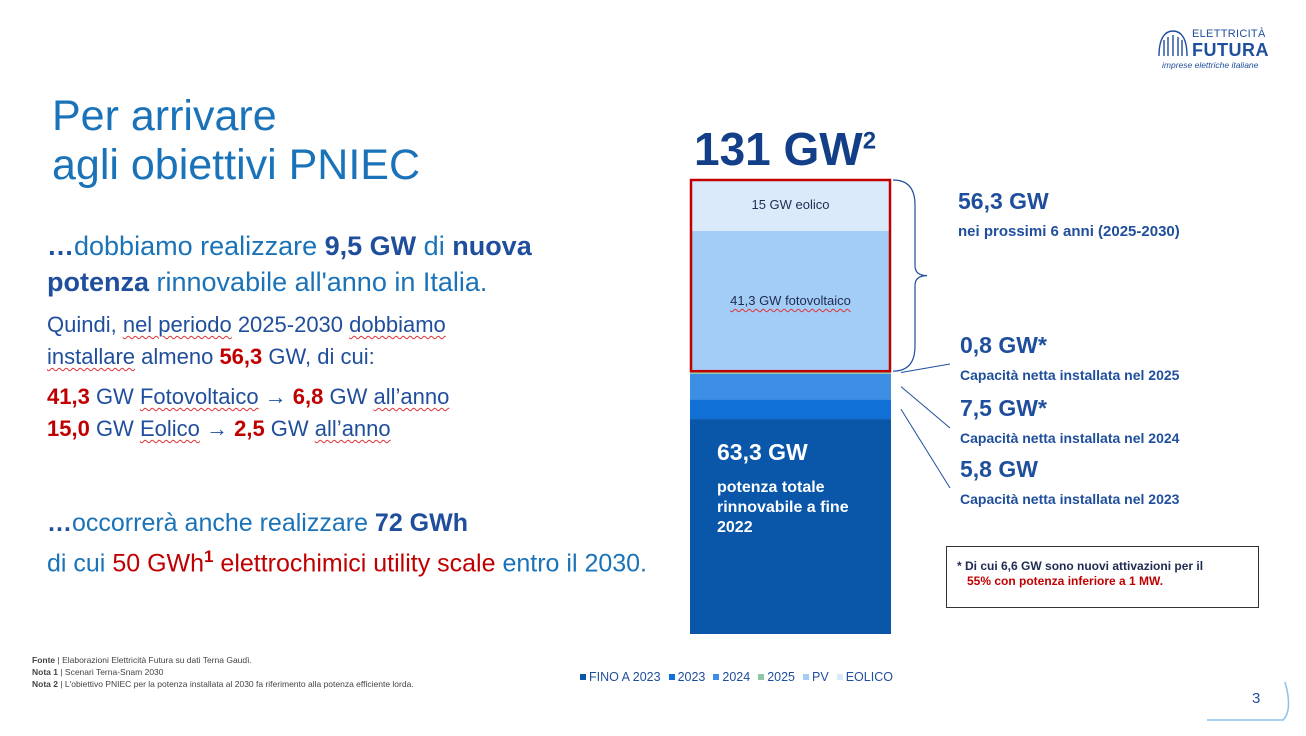 The height and width of the screenshot is (736, 1306). What do you see at coordinates (290, 324) in the screenshot?
I see `p2-c: 2025-2030` at bounding box center [290, 324].